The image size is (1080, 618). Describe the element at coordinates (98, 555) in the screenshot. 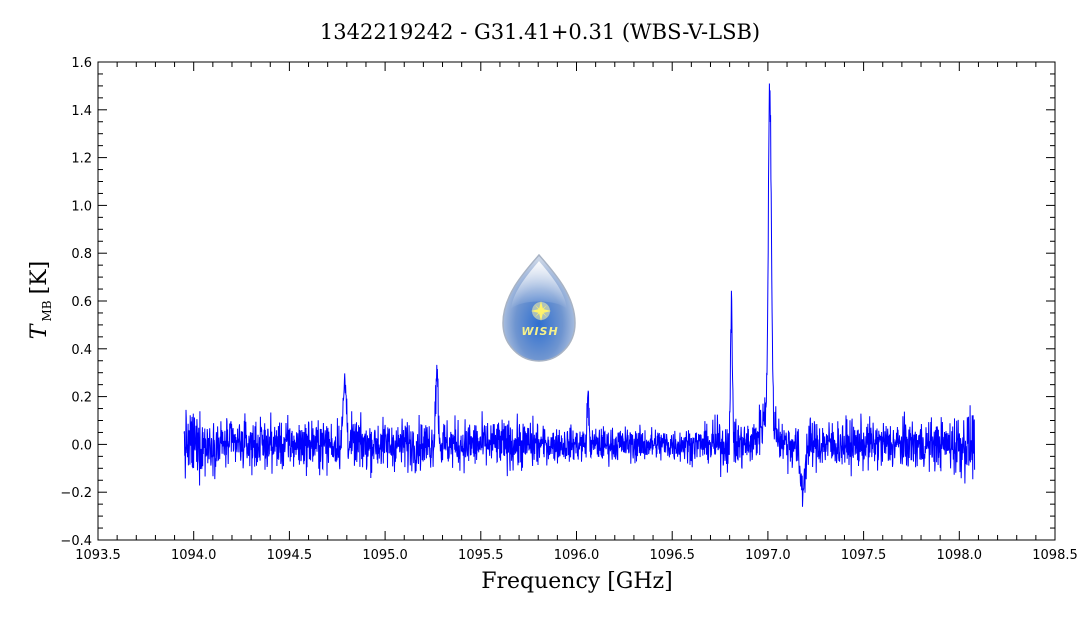

I see `x-tick-label: 1093.5` at that location.